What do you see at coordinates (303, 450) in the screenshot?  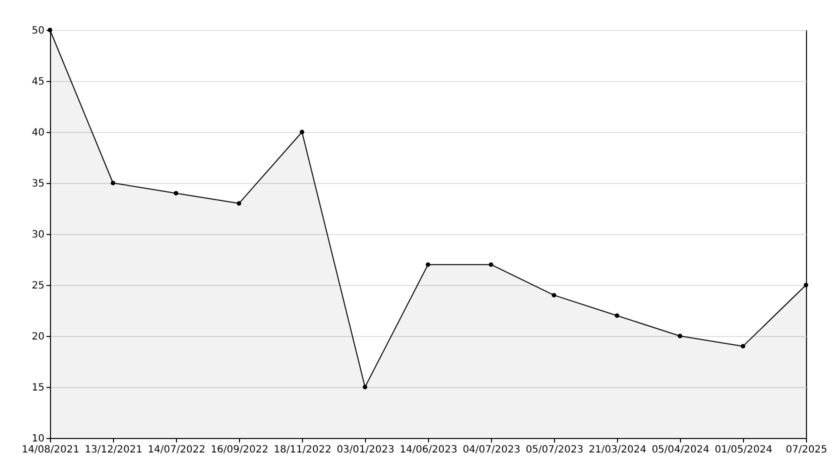 I see `x-tick-label: 18/11/2022` at bounding box center [303, 450].